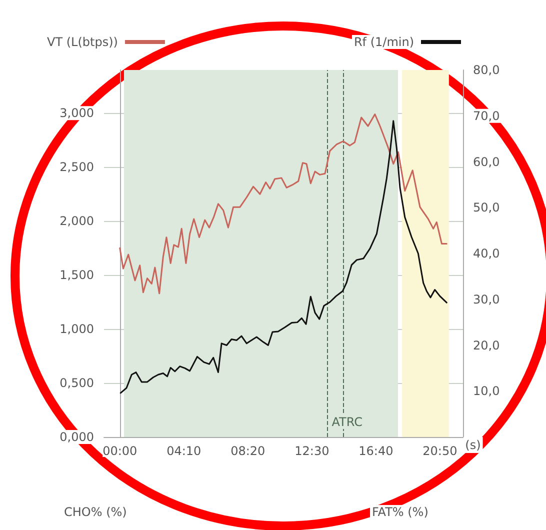  I want to click on y-tick-label: 0,000, so click(77, 437).